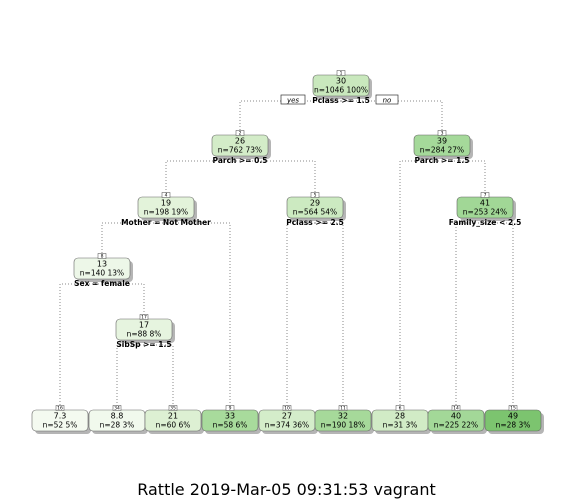  I want to click on node-split-rule: Mother = Not Mother, so click(166, 222).